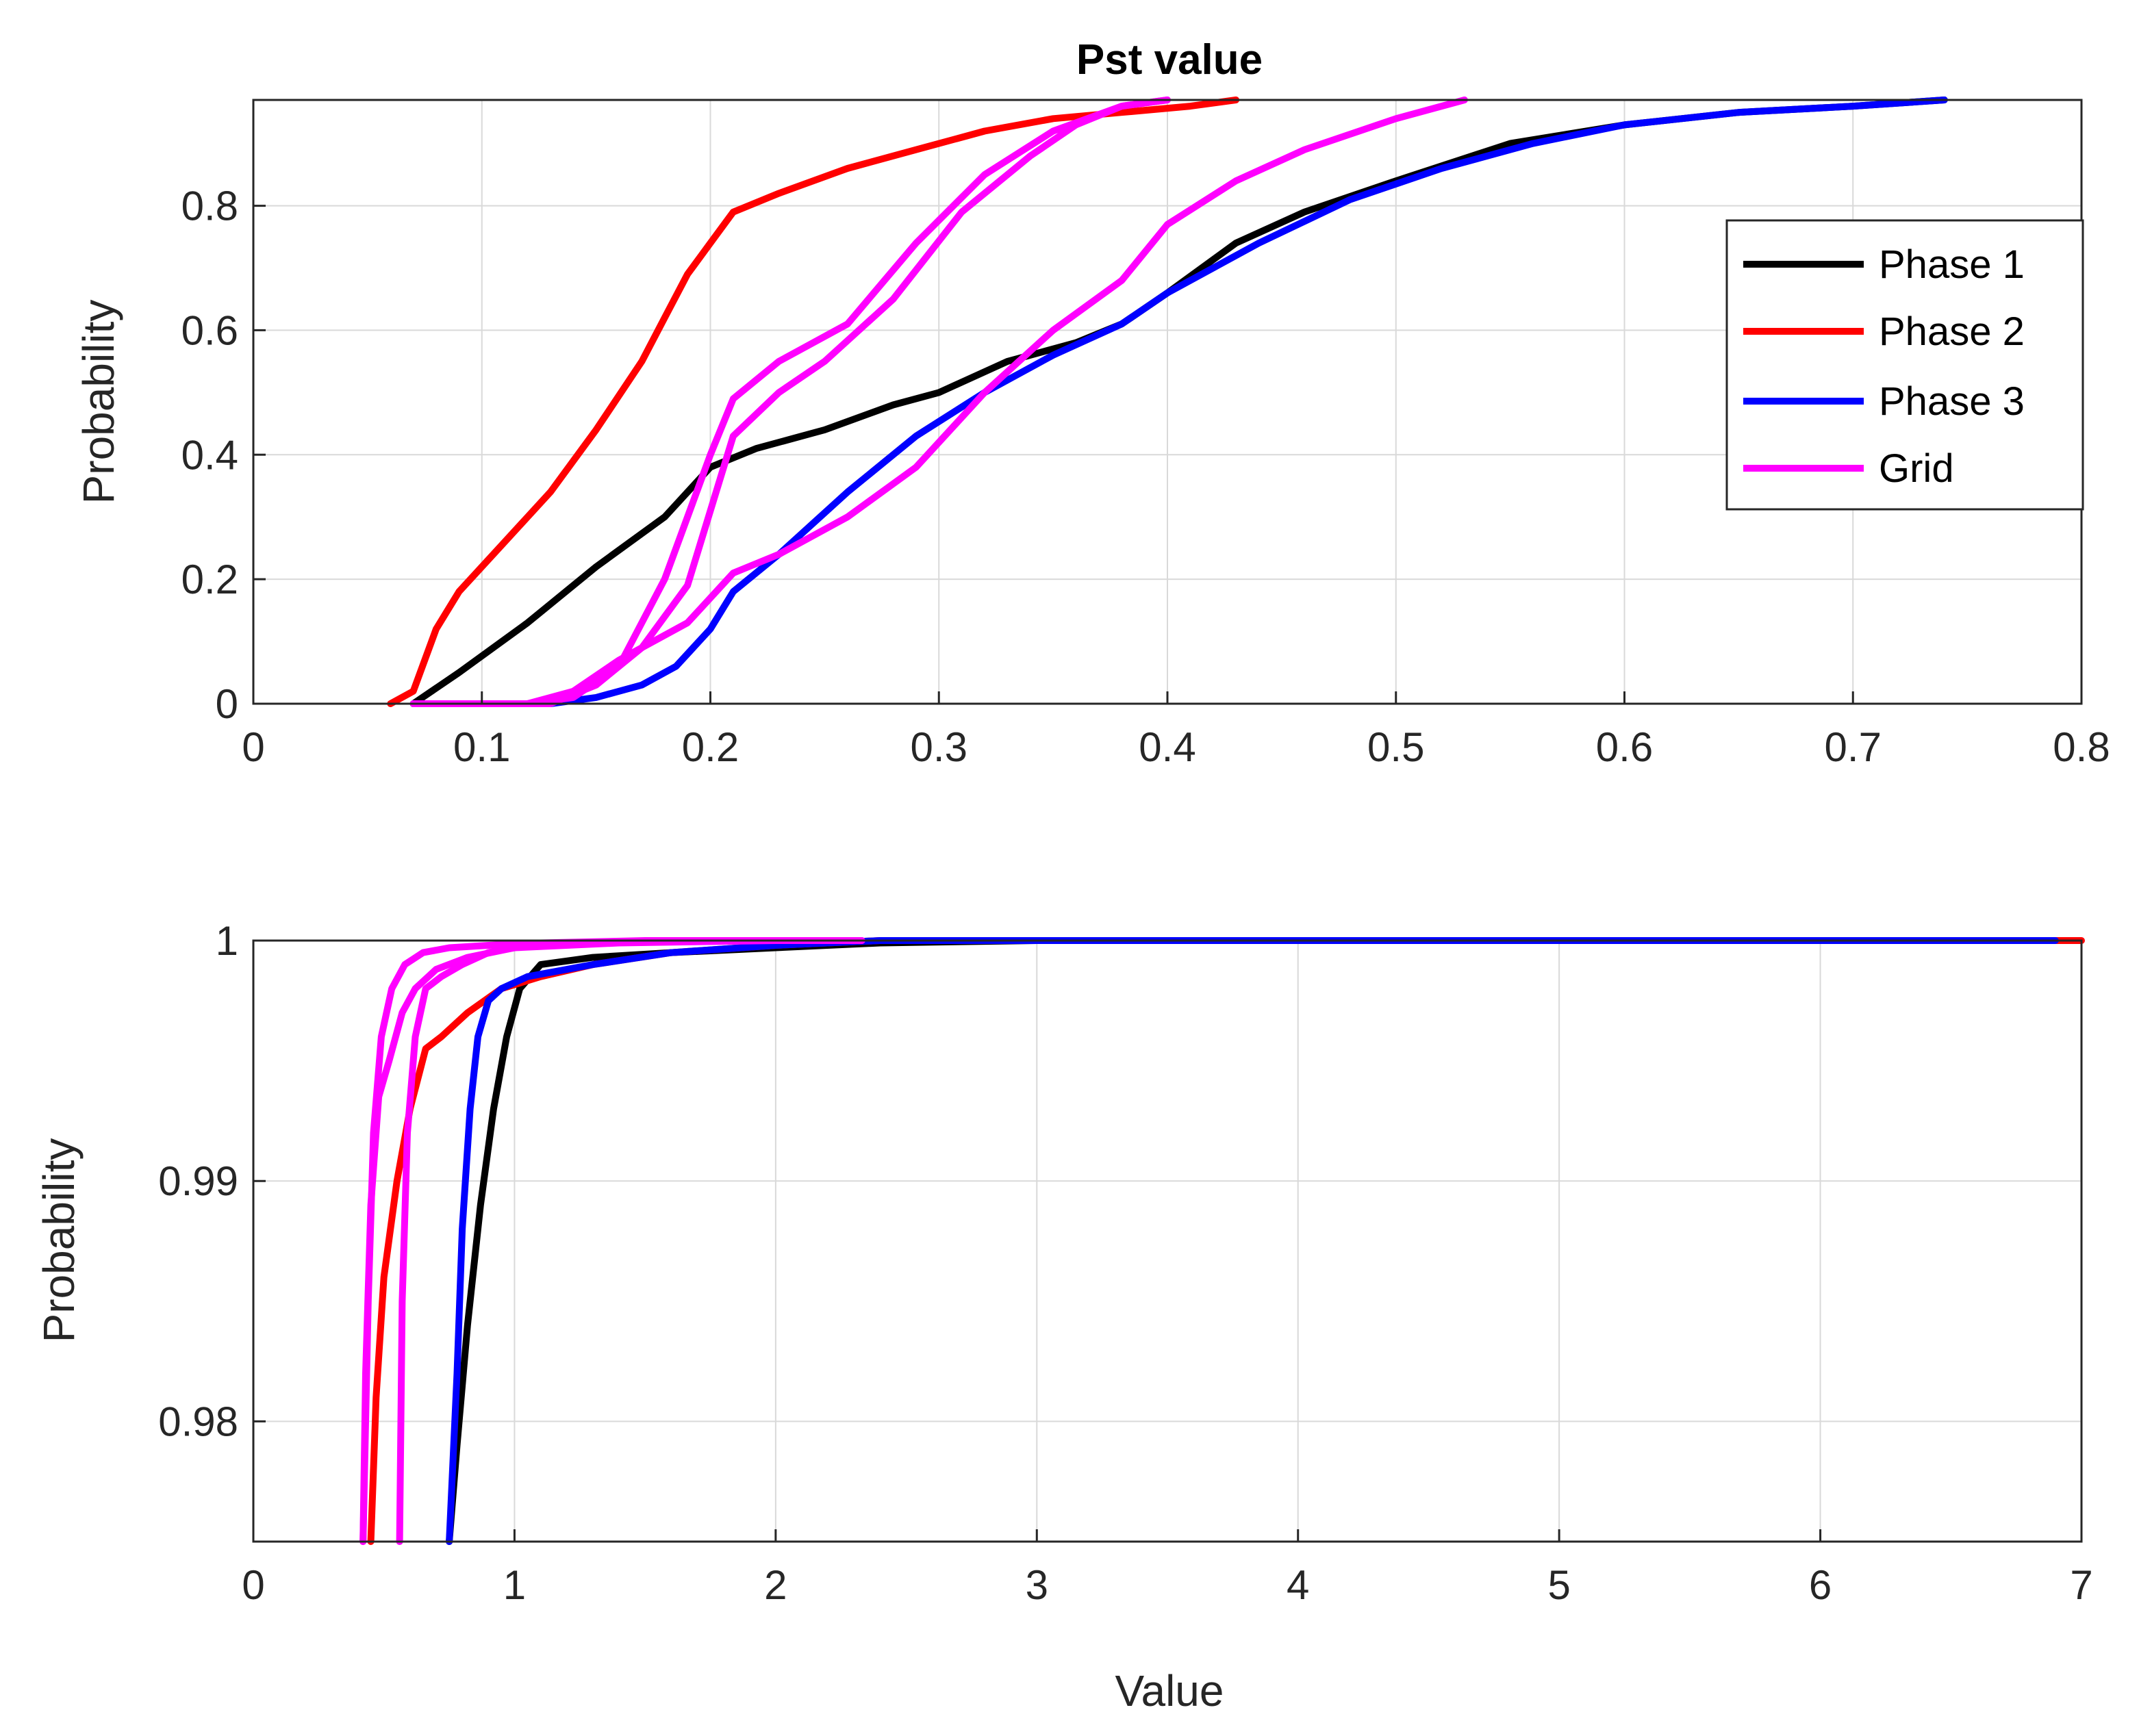 Image resolution: width=2139 pixels, height=1736 pixels. What do you see at coordinates (2081, 747) in the screenshot?
I see `x-tick-label-top: 0.8` at bounding box center [2081, 747].